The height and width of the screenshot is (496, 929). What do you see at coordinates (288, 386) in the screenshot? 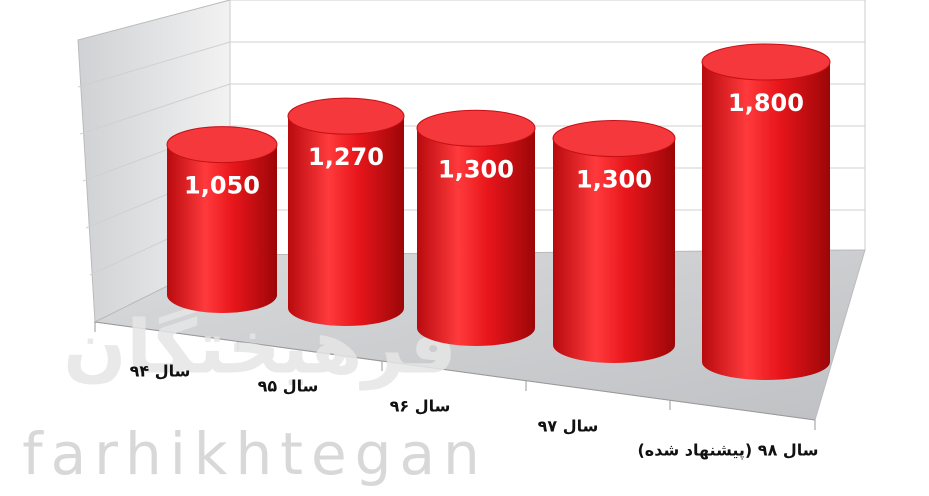
I see `x-tick-label: سال ۹۵` at bounding box center [288, 386].